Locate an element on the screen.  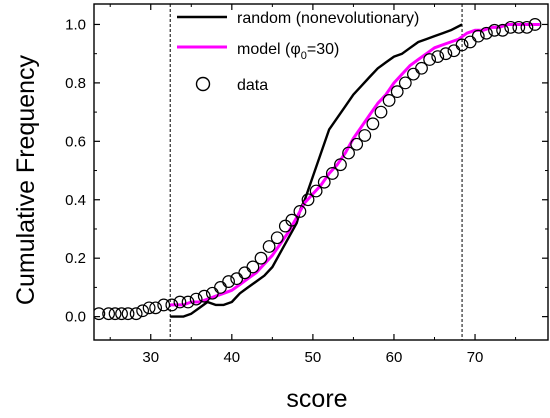
legend-label-model-main: model (φ is located at coordinates (269, 49).